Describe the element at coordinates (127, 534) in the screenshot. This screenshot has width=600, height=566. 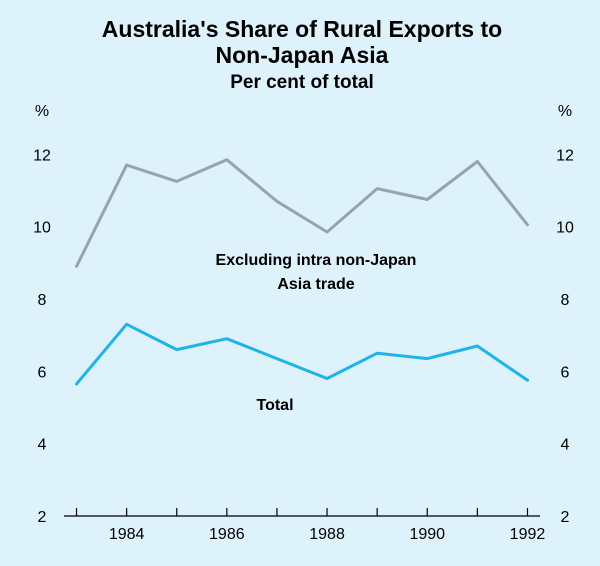
I see `x-tick-label-1984: 1984` at that location.